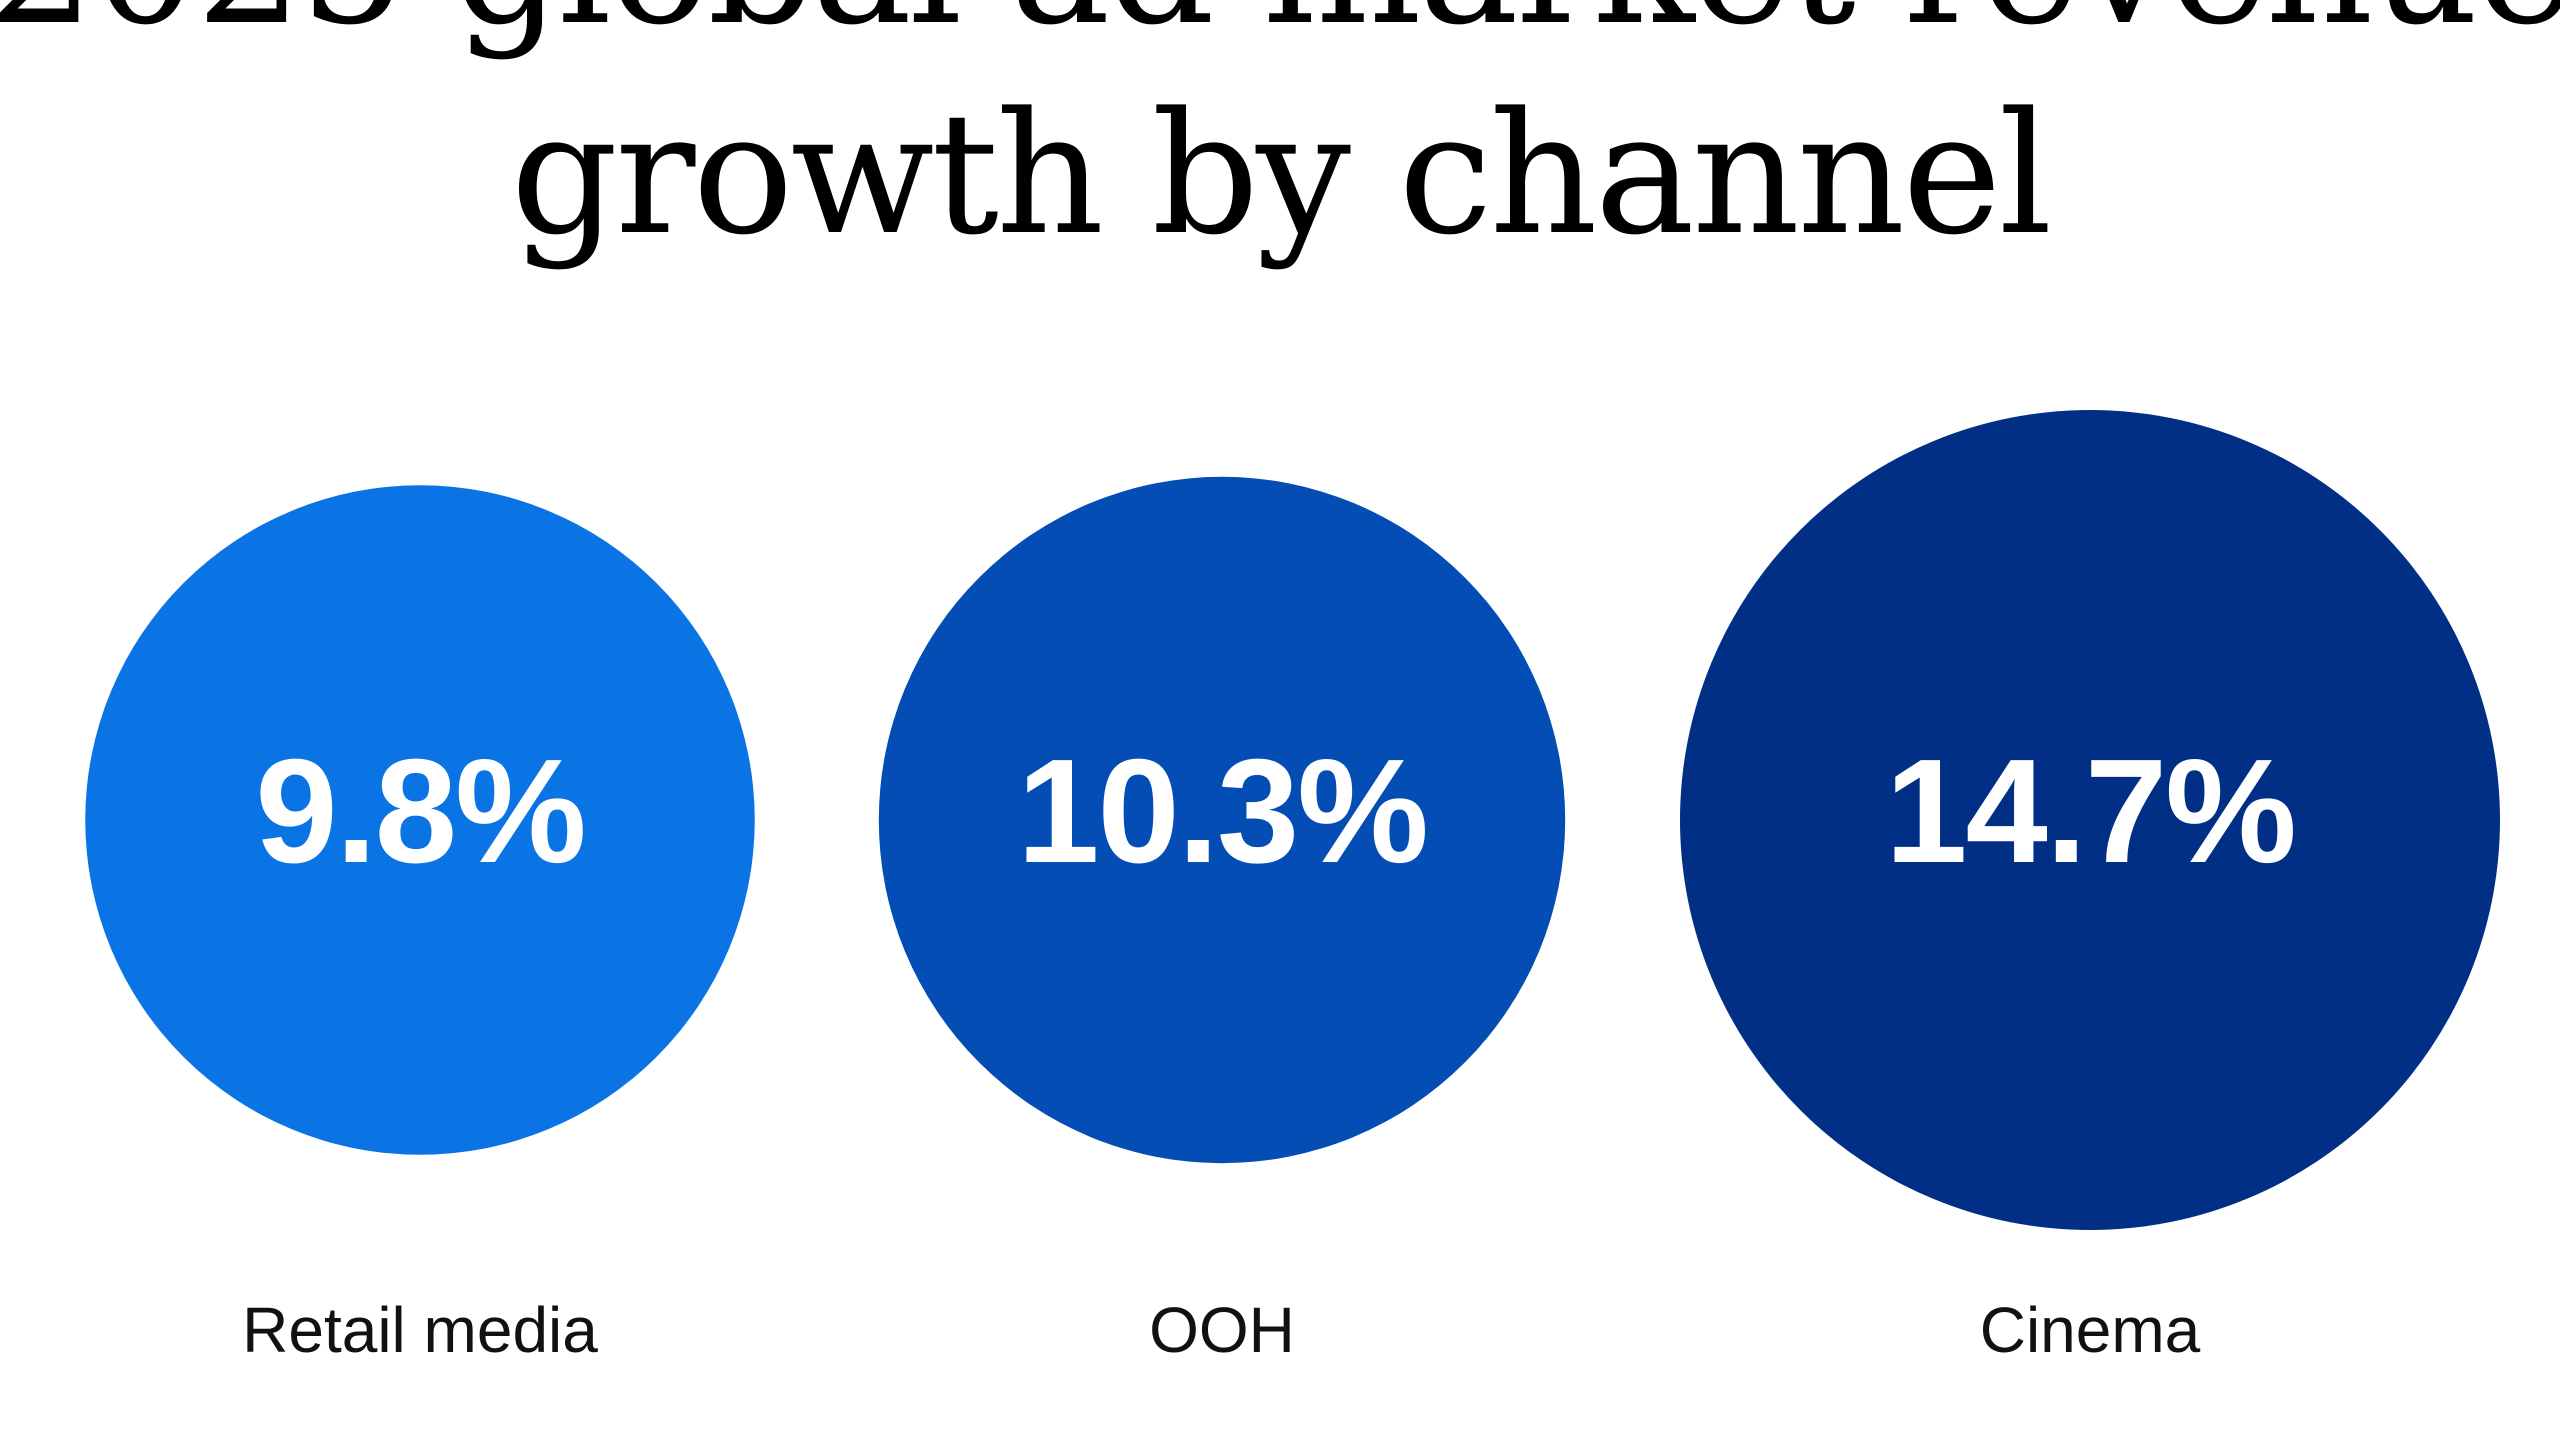  Describe the element at coordinates (1222, 811) in the screenshot. I see `bubble-value-ooh: 10.3%` at that location.